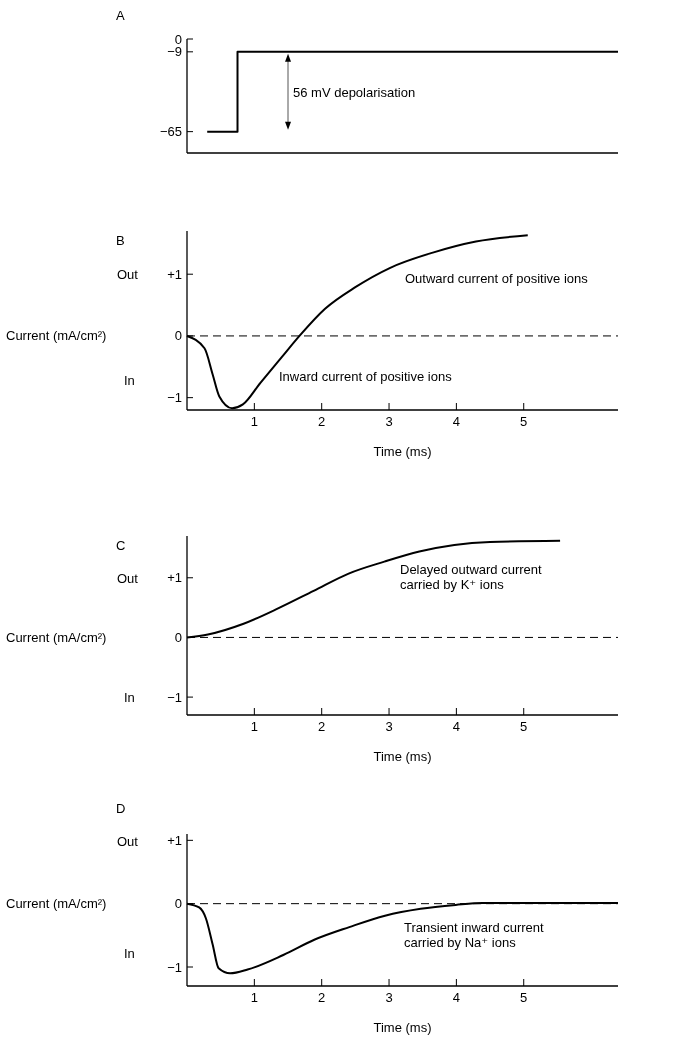 The image size is (679, 1040). What do you see at coordinates (121, 808) in the screenshot?
I see `chart-title: D` at bounding box center [121, 808].